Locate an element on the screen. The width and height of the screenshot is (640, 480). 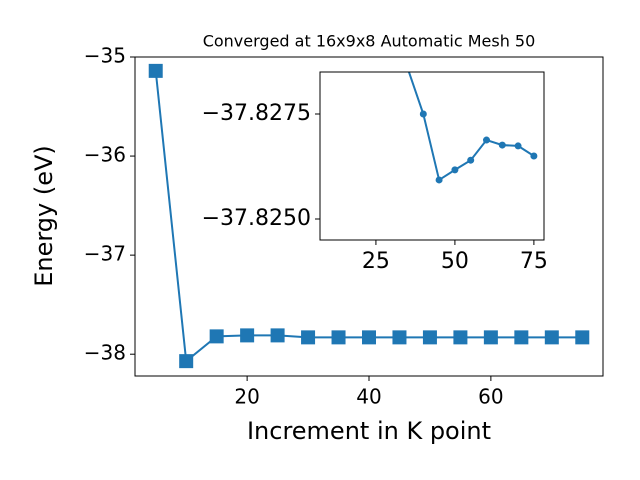
x-axis-label: Increment in K point is located at coordinates (369, 431).